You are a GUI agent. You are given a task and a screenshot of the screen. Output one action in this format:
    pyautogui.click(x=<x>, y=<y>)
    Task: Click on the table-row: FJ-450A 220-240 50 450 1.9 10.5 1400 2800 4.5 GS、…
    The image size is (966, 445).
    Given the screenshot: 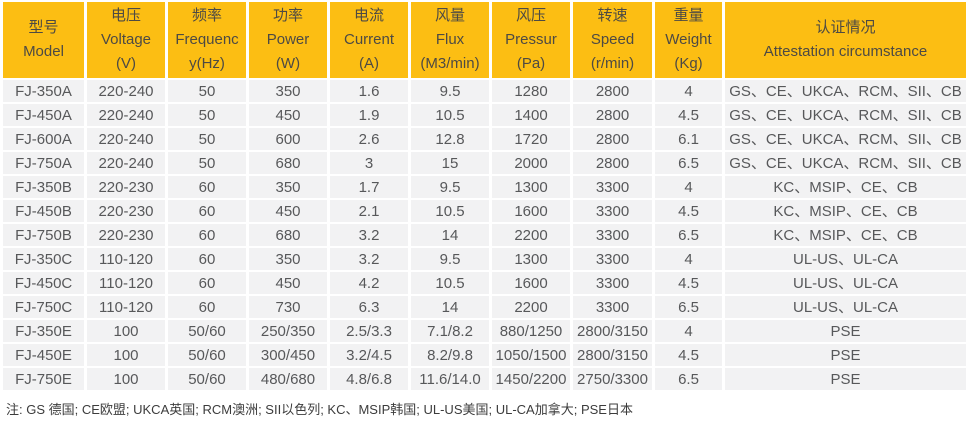 What is the action you would take?
    pyautogui.click(x=483, y=115)
    